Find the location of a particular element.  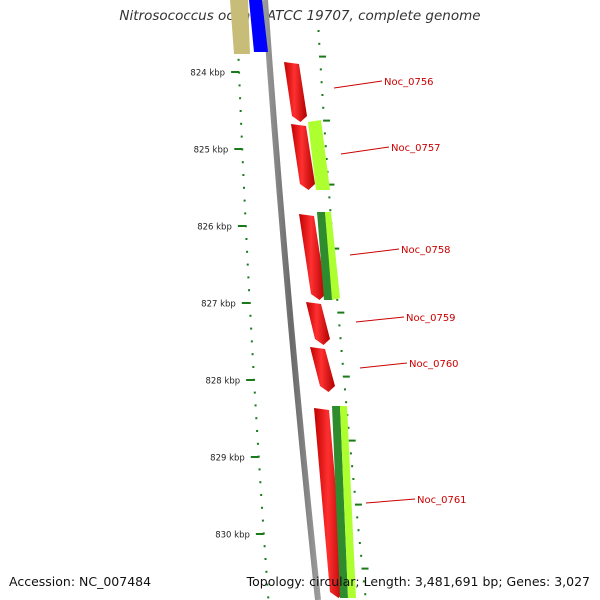

scale-label: 829 kbp is located at coordinates (227, 459).